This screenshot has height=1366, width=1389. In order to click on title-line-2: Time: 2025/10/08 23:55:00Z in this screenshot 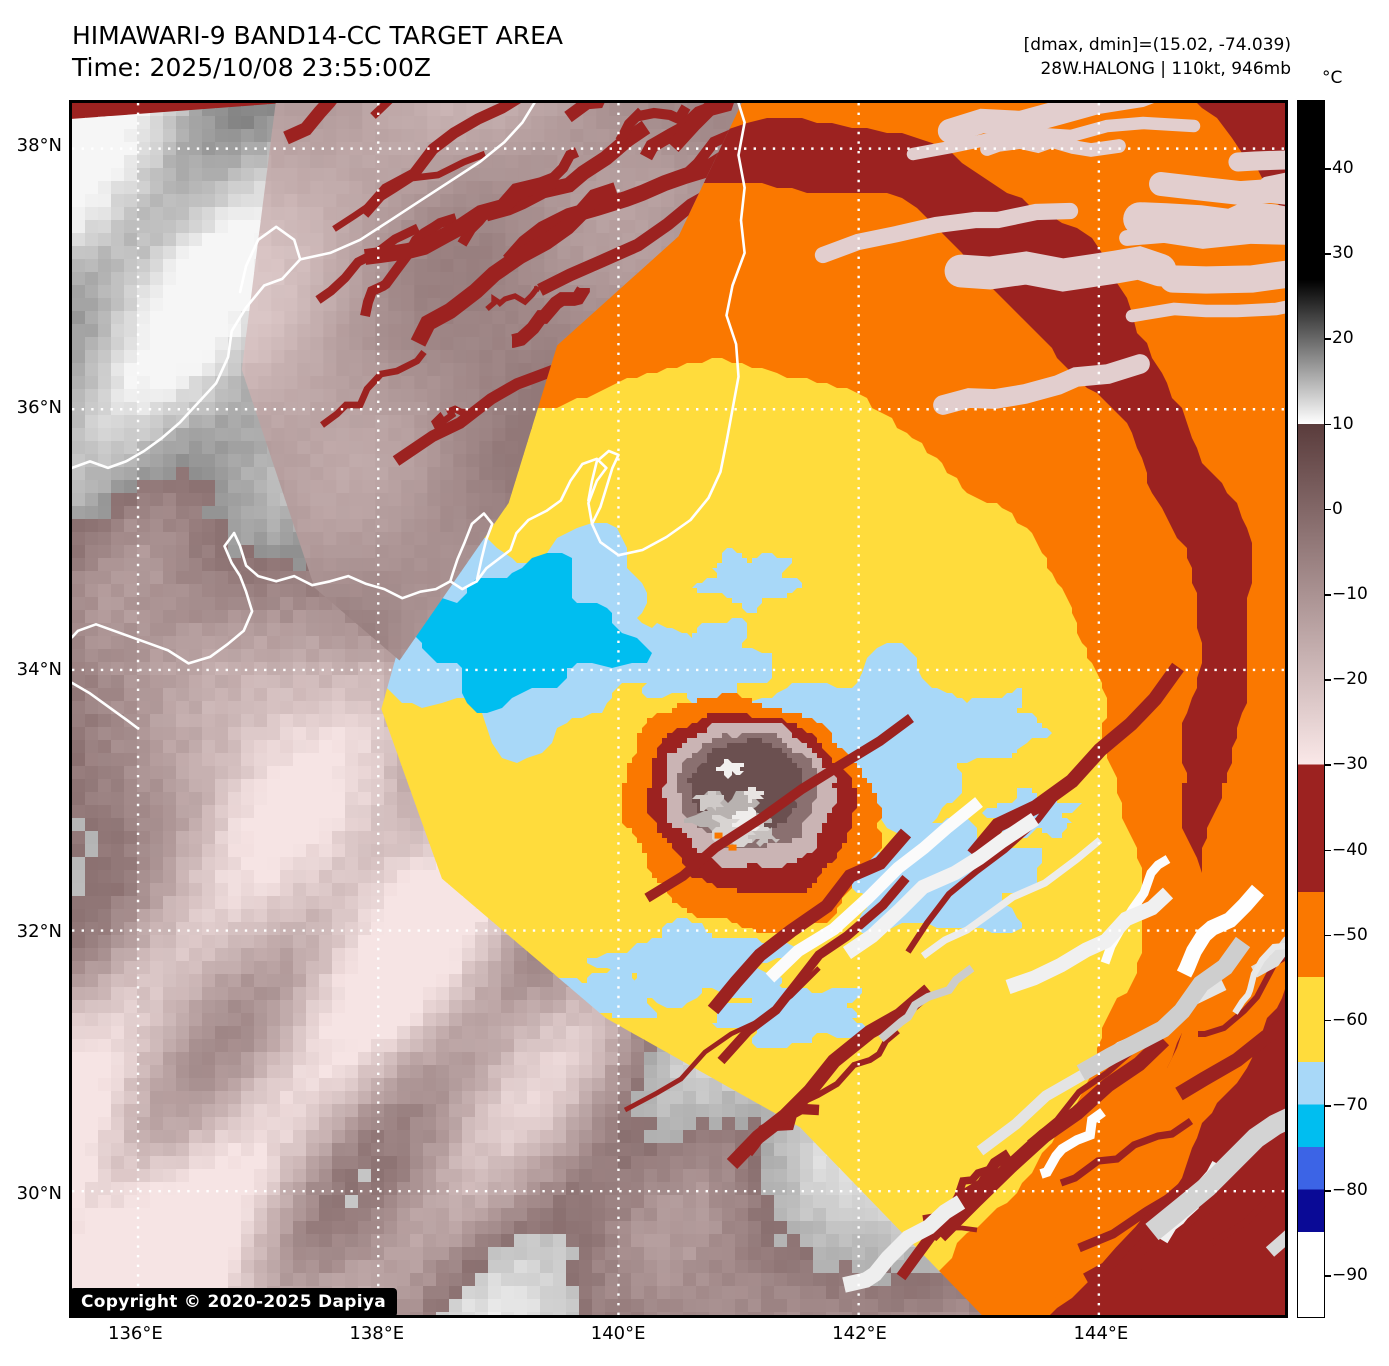, I will do `click(251, 67)`.